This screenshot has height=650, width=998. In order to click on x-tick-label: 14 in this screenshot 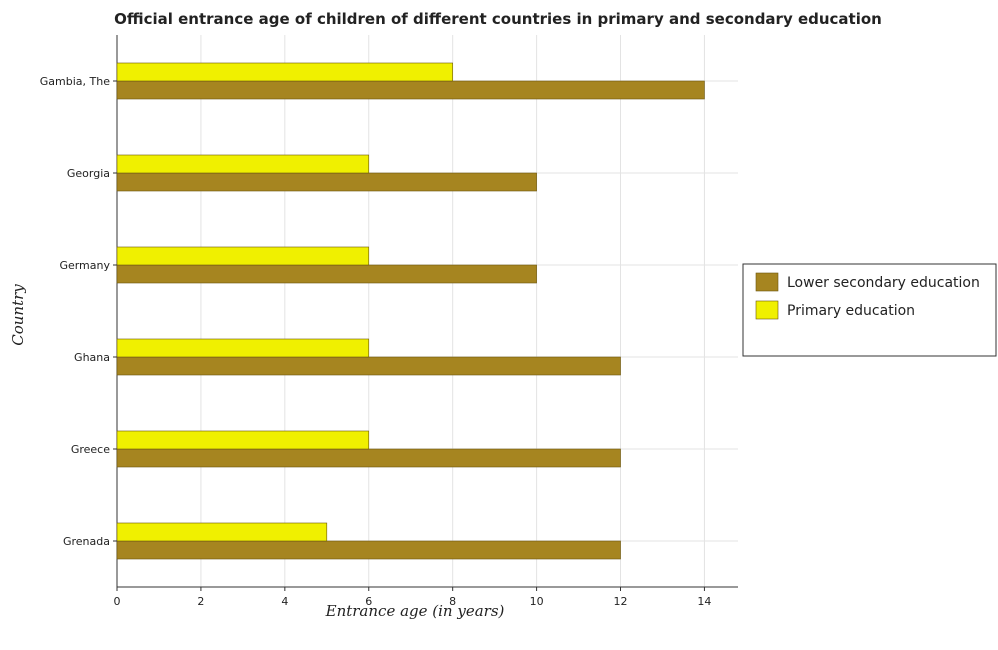, I will do `click(704, 601)`.